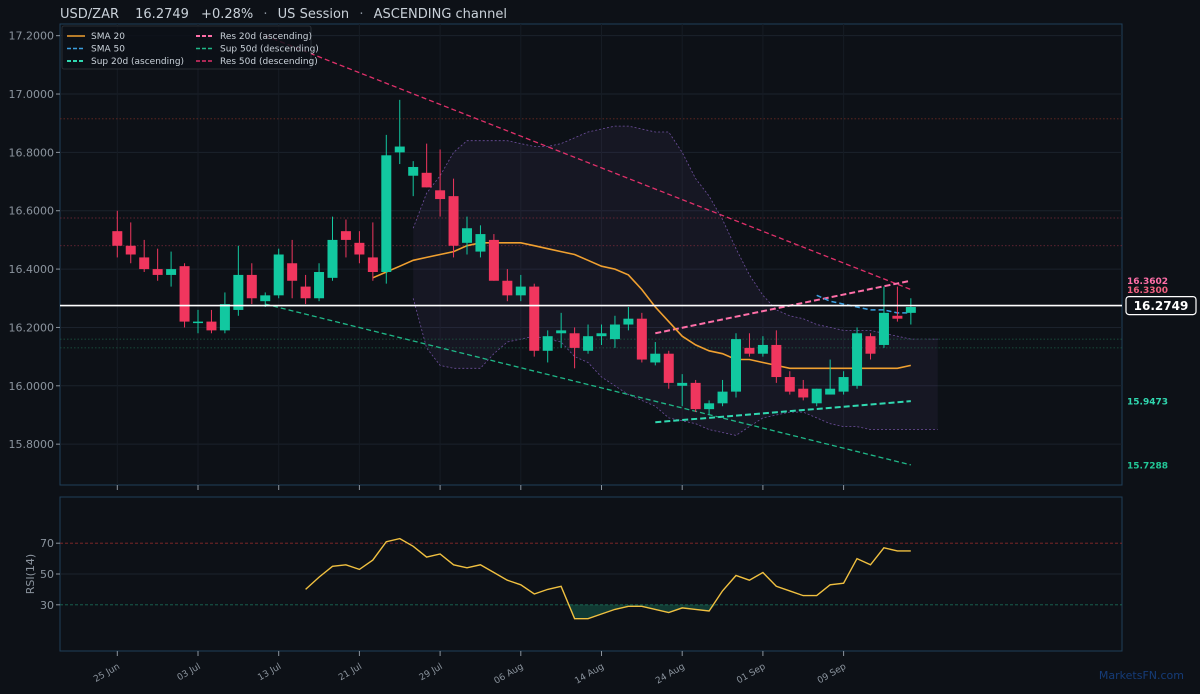 This screenshot has height=694, width=1200. I want to click on x-tick-label: 03 Jul, so click(189, 672).